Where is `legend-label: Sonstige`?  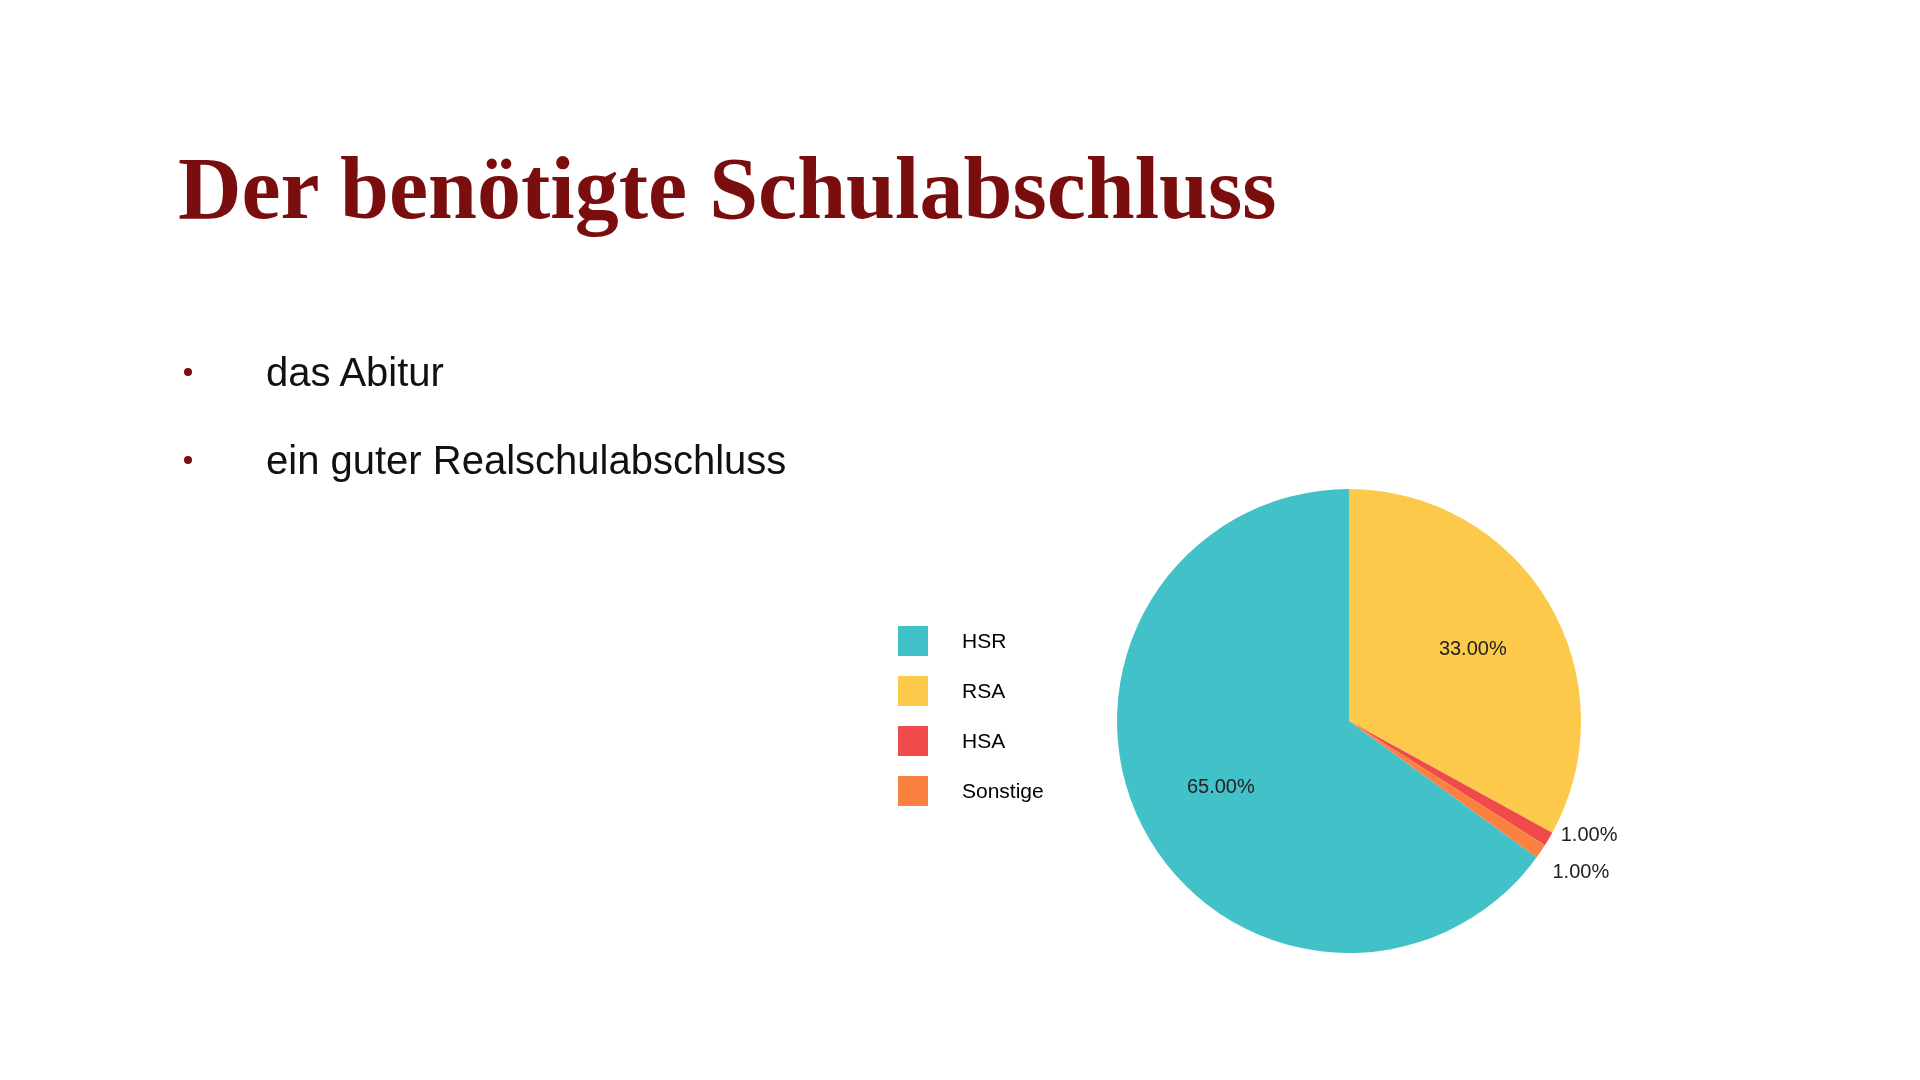
legend-label: Sonstige is located at coordinates (1003, 791).